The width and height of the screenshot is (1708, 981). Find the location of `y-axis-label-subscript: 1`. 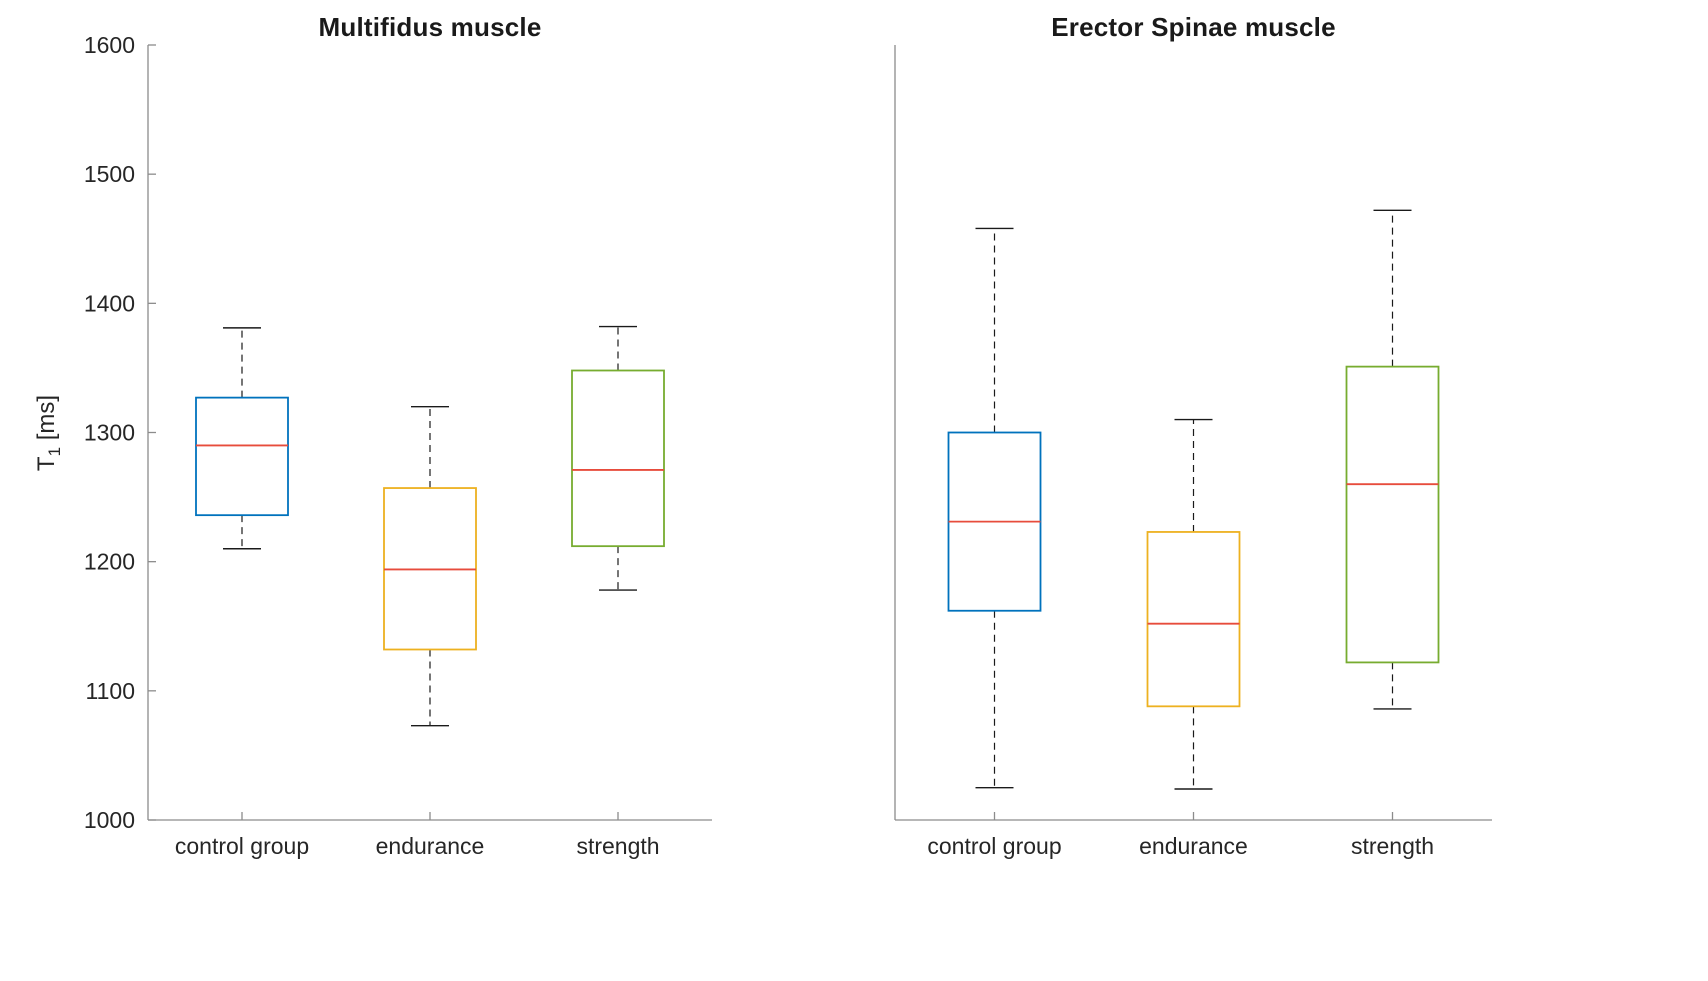

y-axis-label-subscript: 1 is located at coordinates (54, 451).